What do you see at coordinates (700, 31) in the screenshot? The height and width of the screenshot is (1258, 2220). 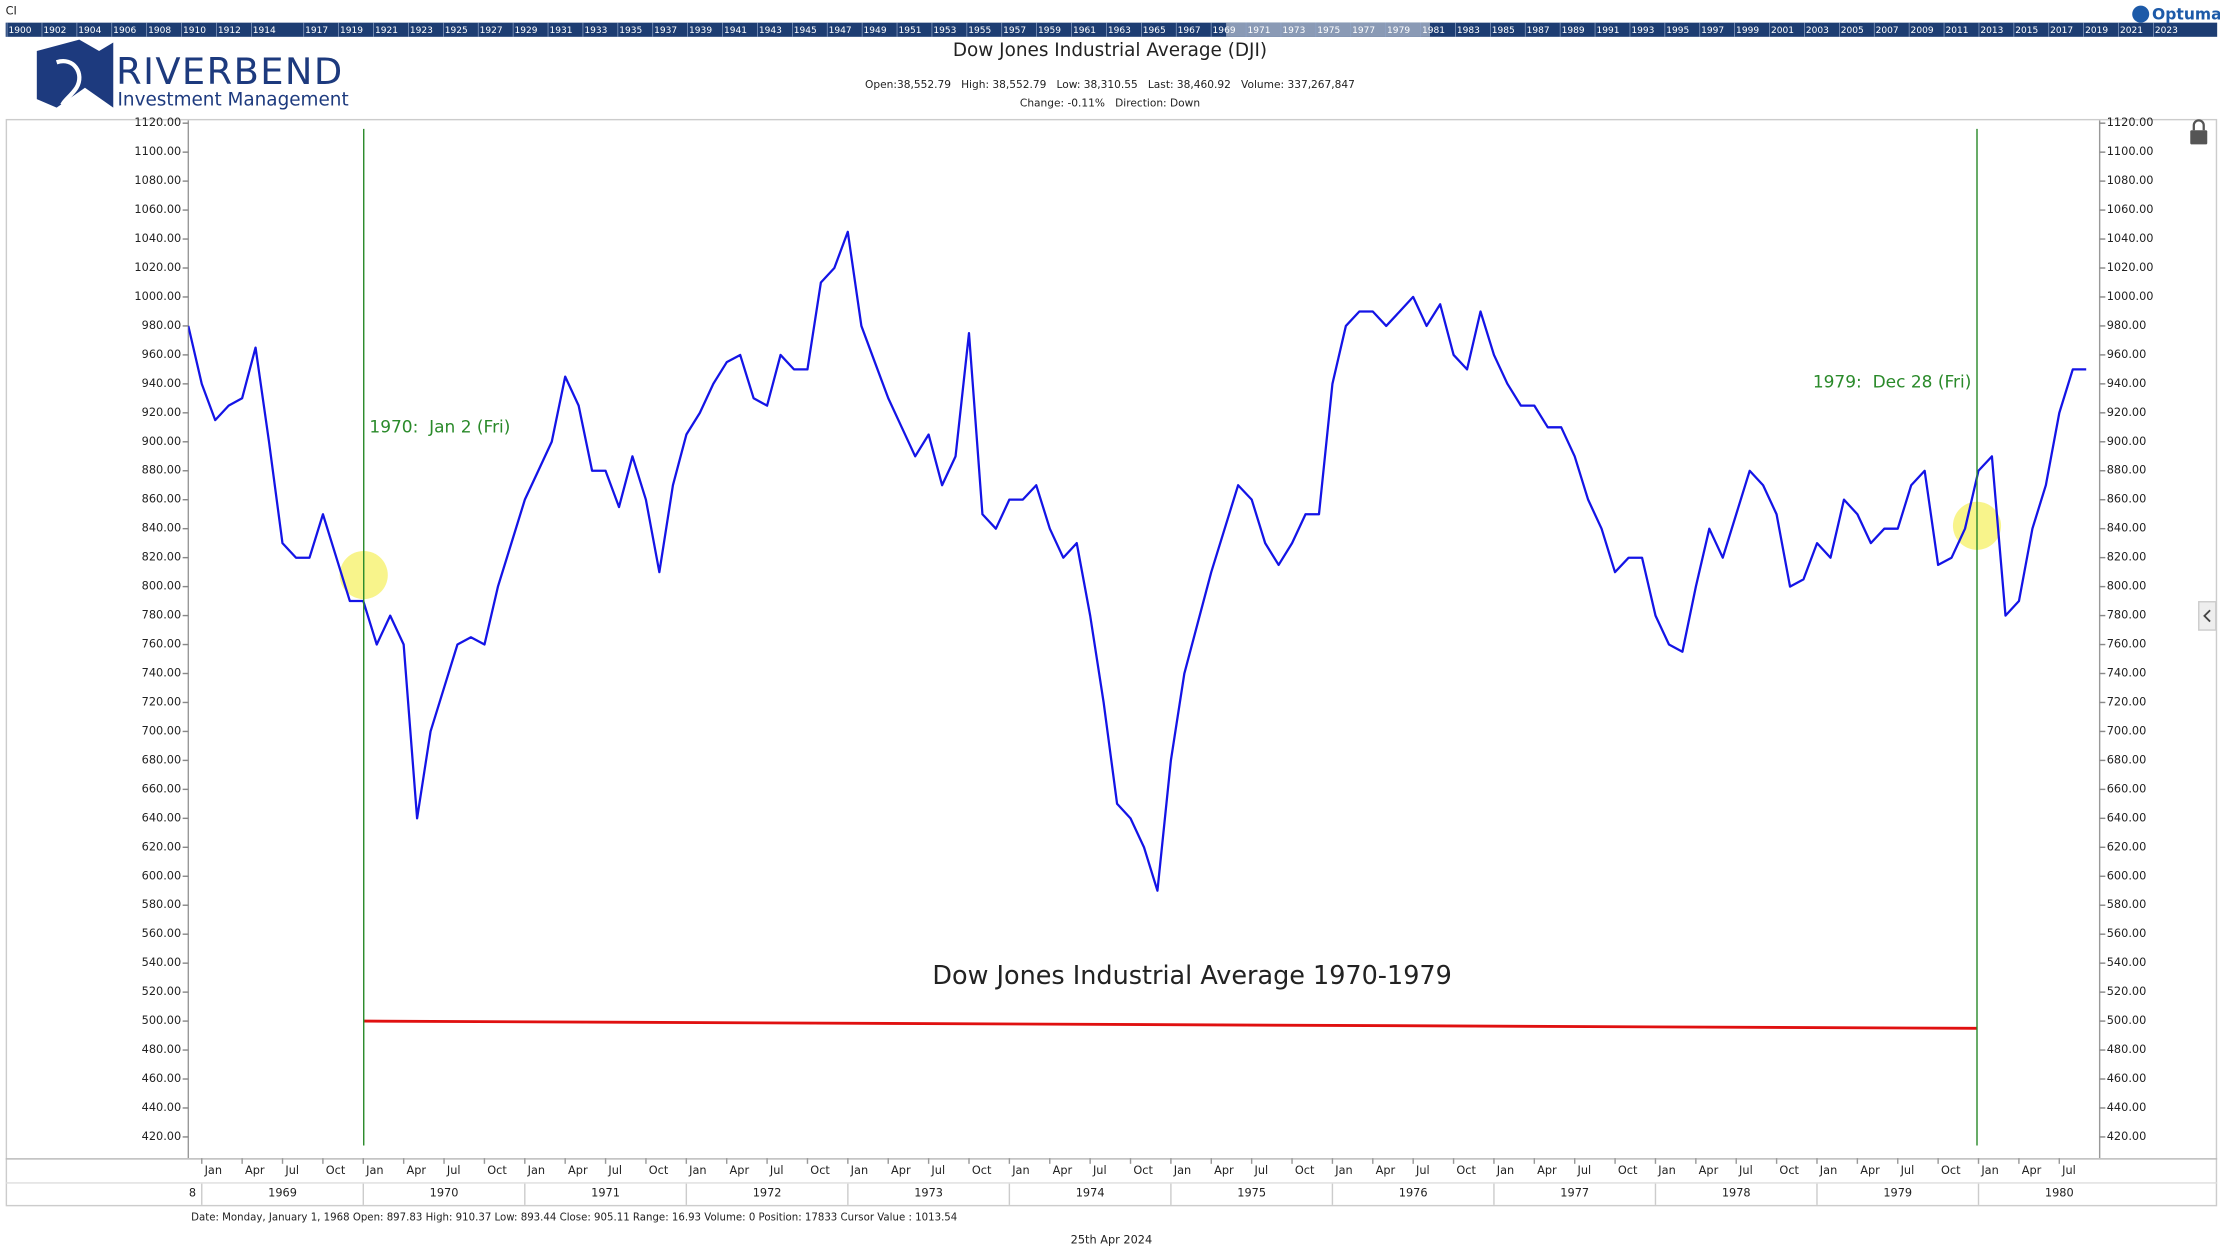 I see `timeline-year: 1939` at bounding box center [700, 31].